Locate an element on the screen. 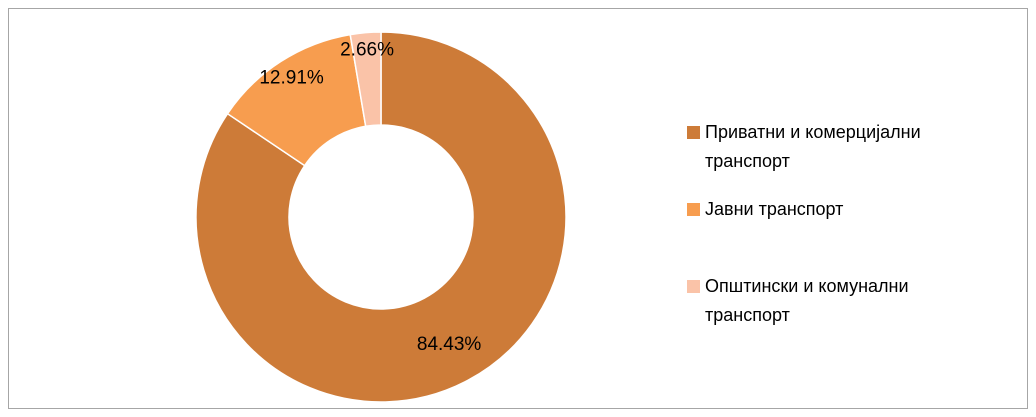 The image size is (1036, 417). legend-item: Приватни и комерцијални транспорт is located at coordinates (841, 147).